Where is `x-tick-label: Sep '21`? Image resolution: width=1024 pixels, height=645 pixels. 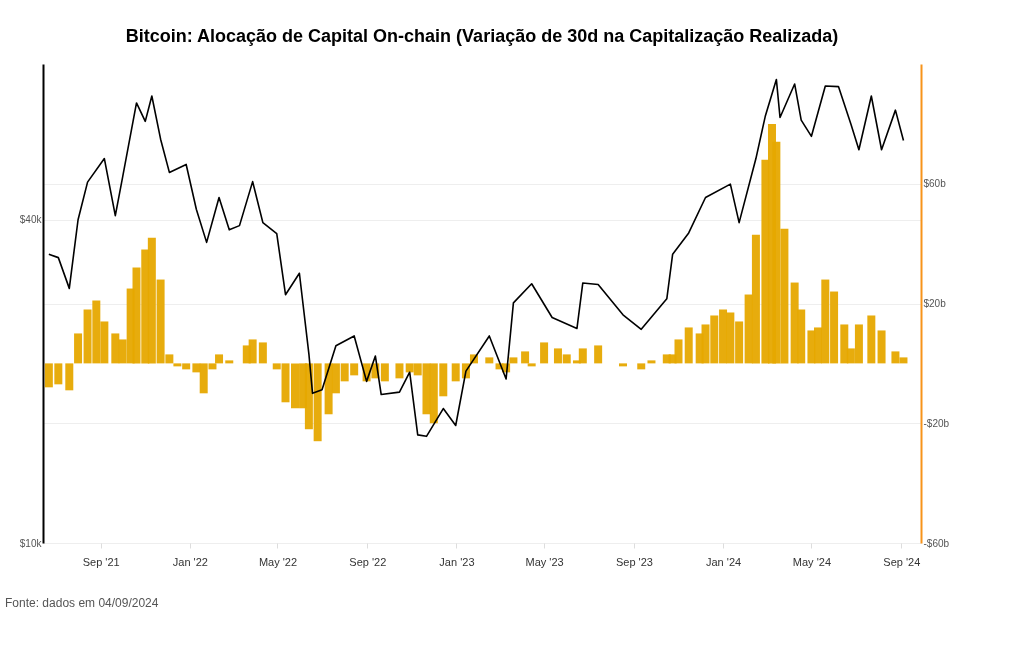 x-tick-label: Sep '21 is located at coordinates (101, 561).